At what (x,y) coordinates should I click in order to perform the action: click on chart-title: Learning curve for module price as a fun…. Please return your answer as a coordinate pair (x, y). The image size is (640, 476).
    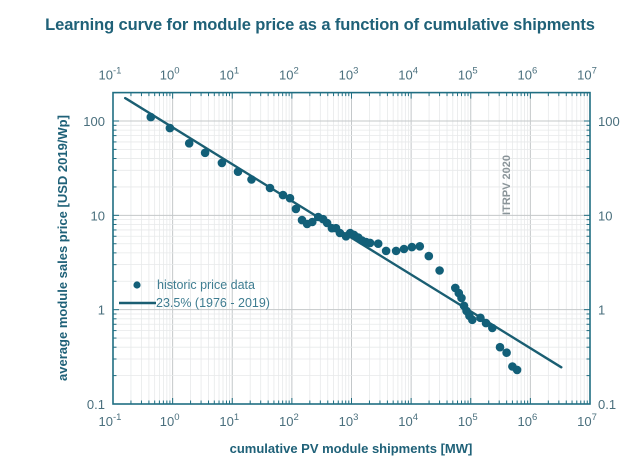
    Looking at the image, I should click on (320, 25).